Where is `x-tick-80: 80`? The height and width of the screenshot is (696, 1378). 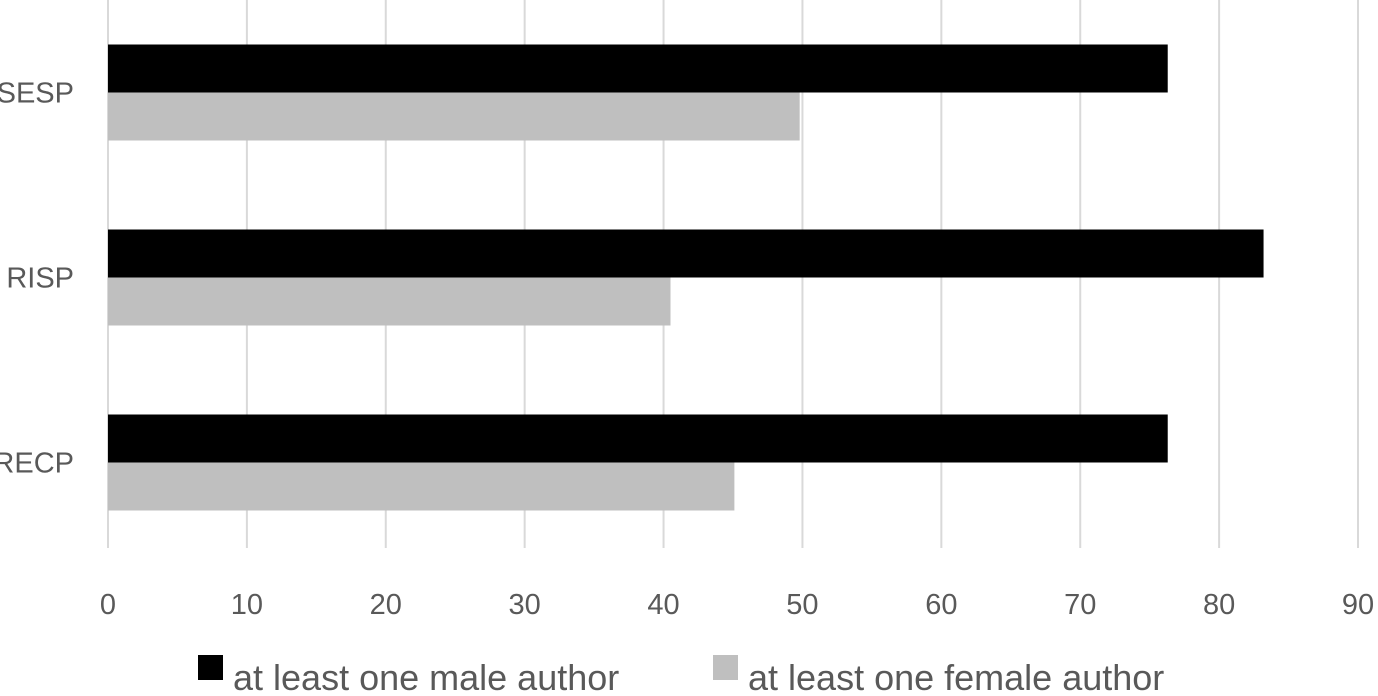
x-tick-80: 80 is located at coordinates (1219, 605).